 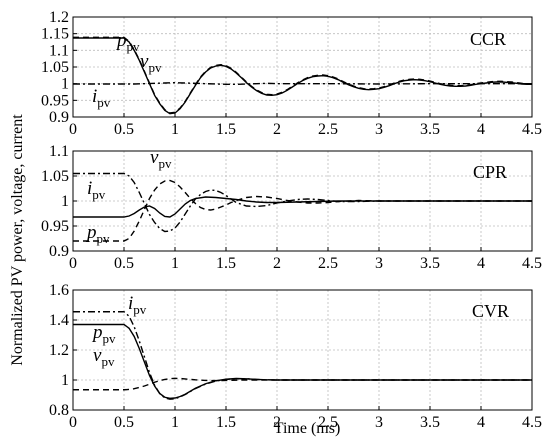 What do you see at coordinates (59, 290) in the screenshot?
I see `y-tick-label: 1.6` at bounding box center [59, 290].